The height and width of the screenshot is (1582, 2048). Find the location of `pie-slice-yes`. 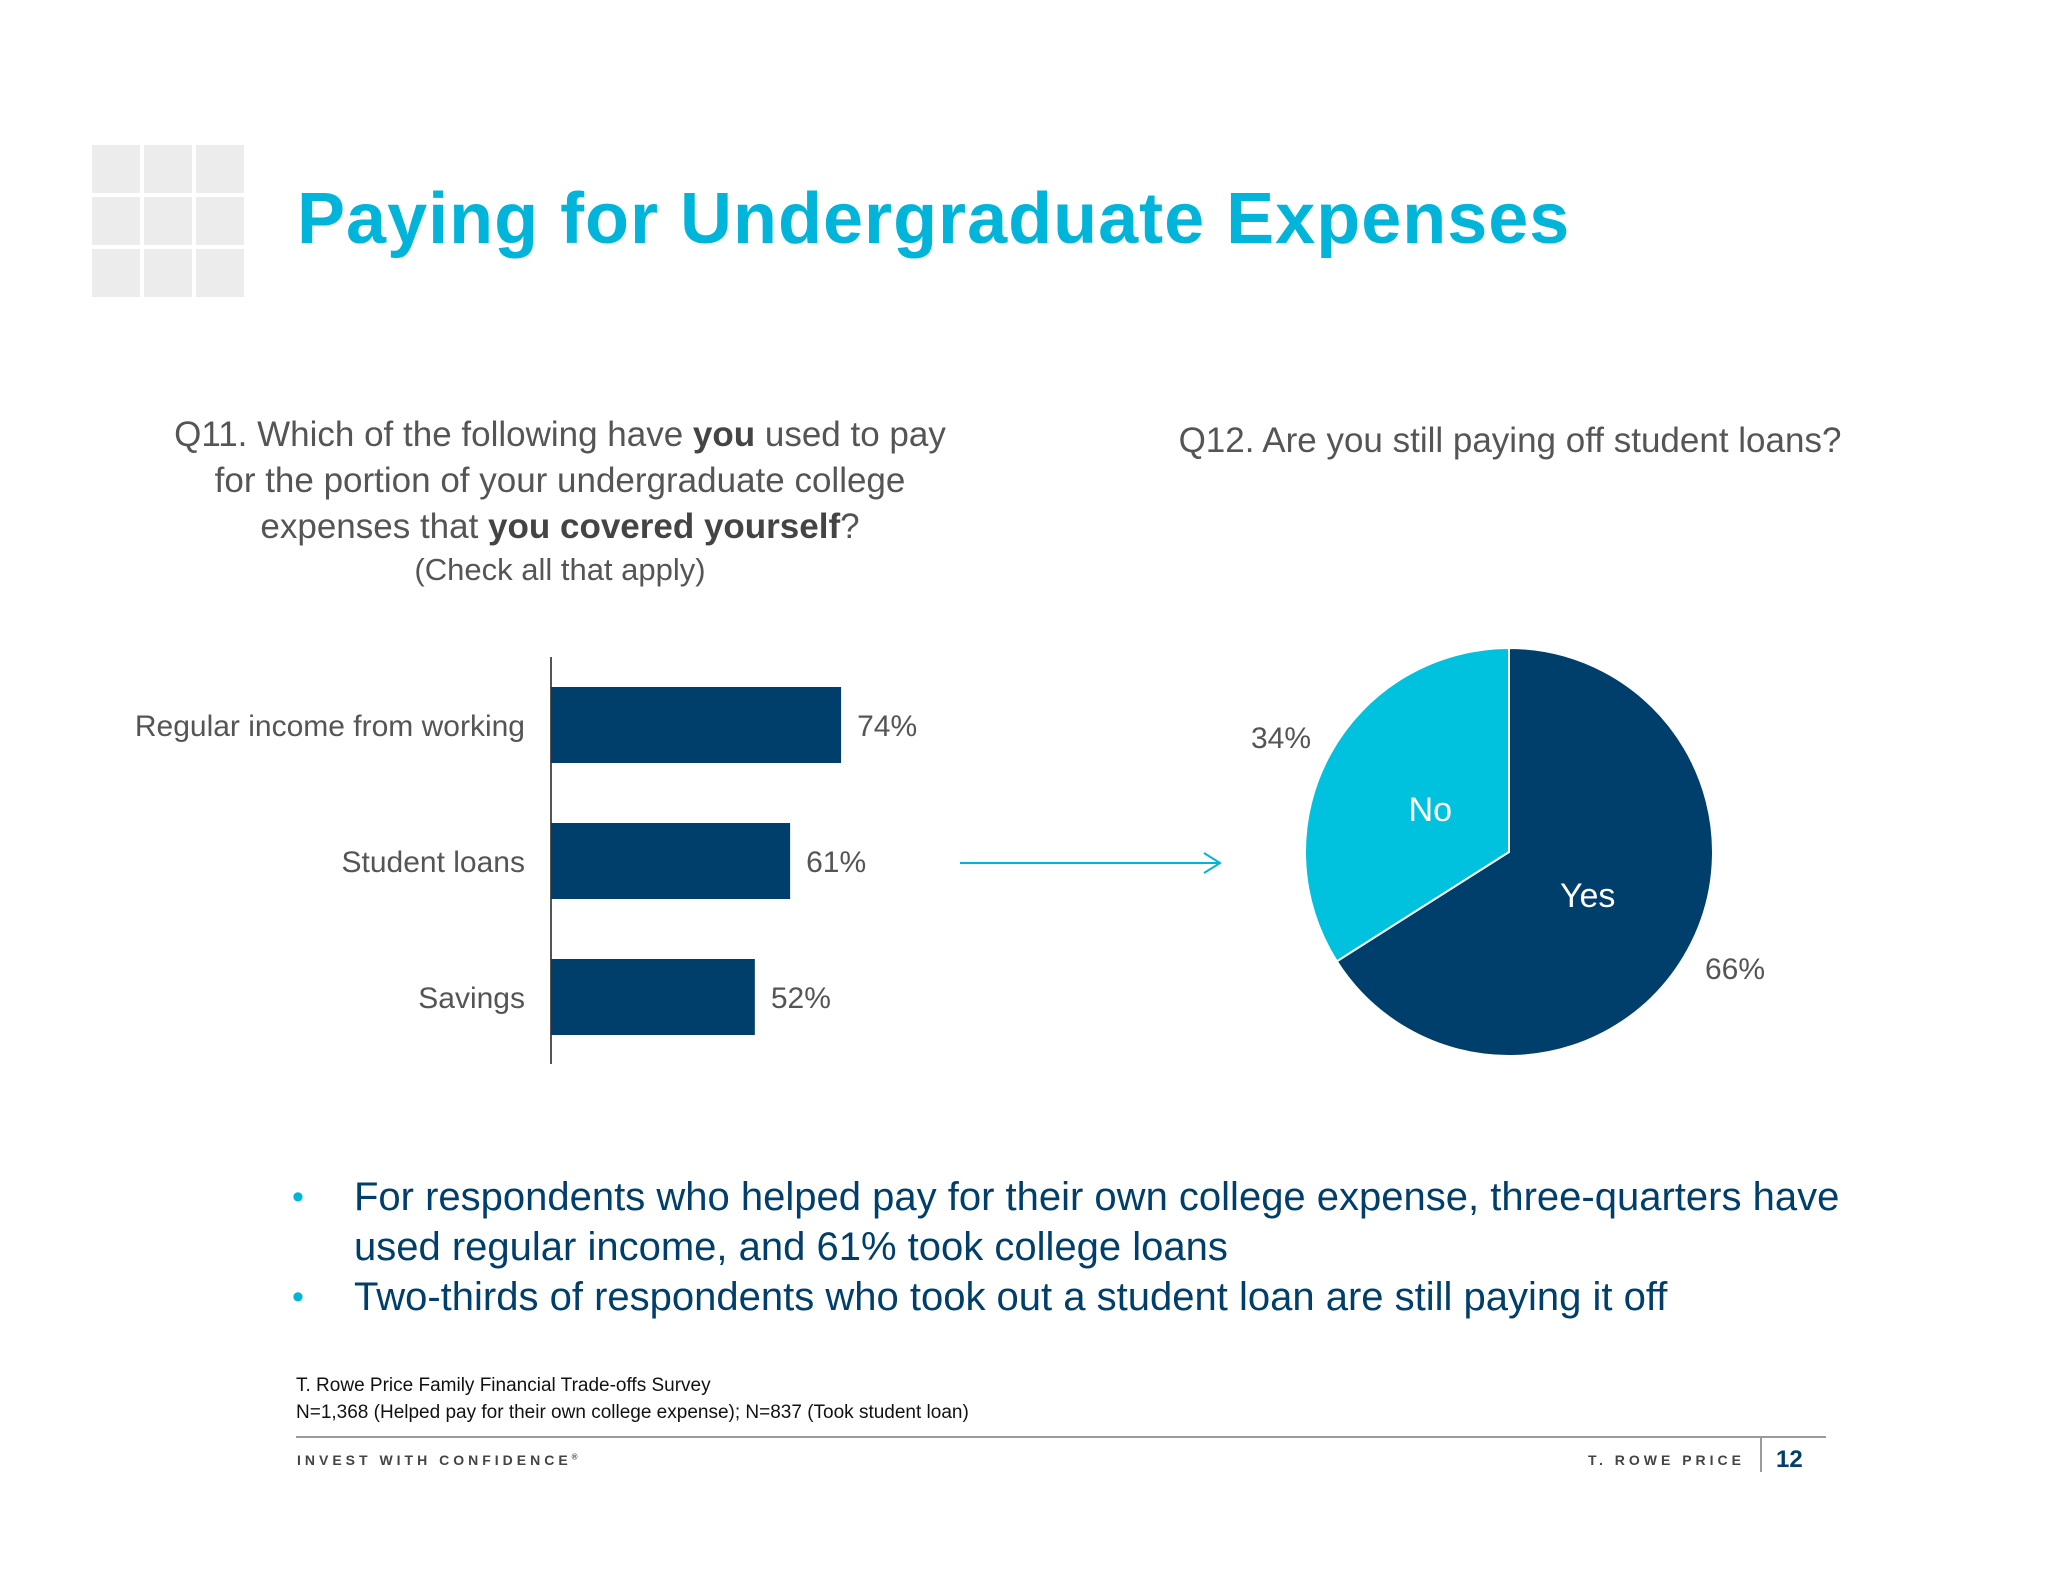

pie-slice-yes is located at coordinates (1524, 851).